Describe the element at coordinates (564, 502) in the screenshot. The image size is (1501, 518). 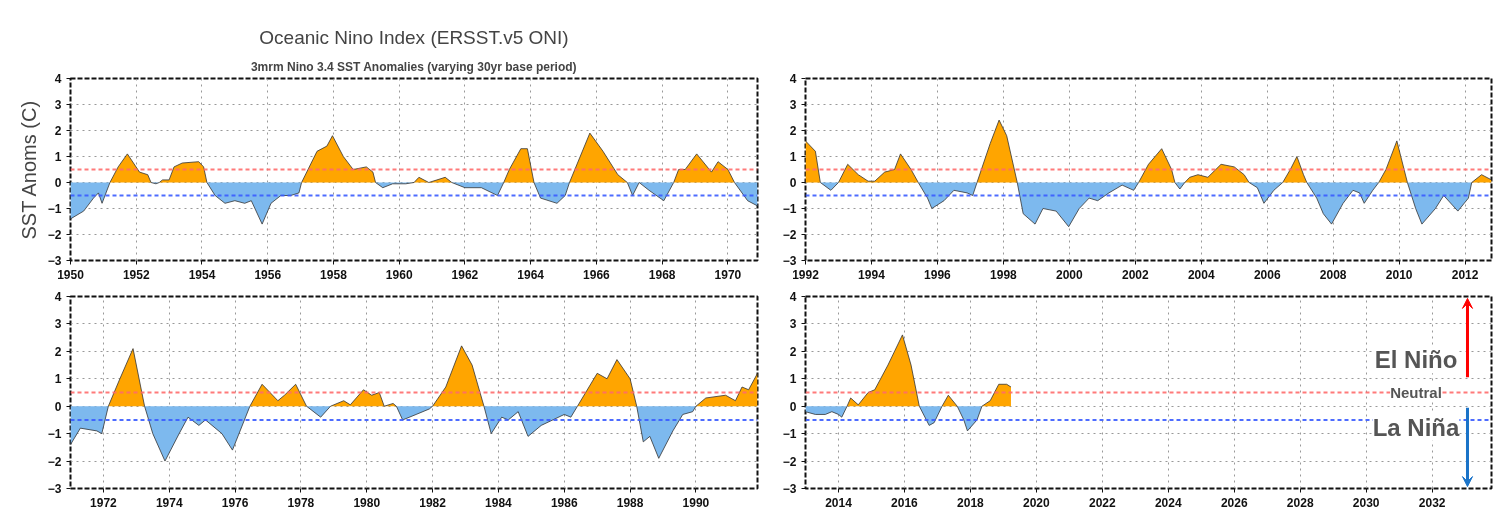
I see `x-tick-label: 1986` at that location.